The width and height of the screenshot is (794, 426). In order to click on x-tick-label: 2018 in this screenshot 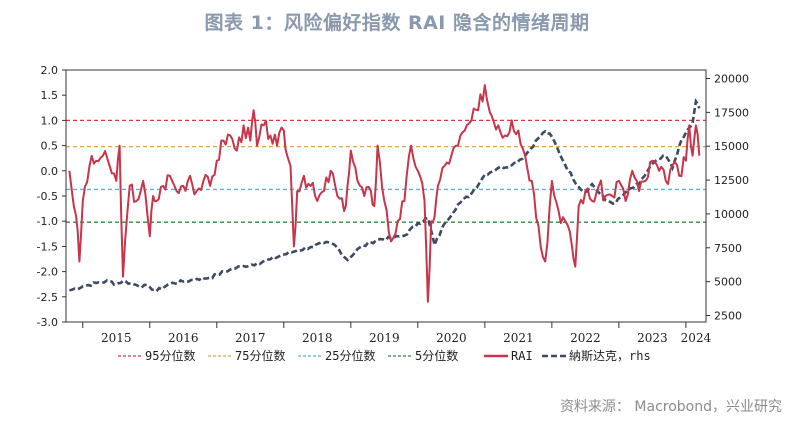, I will do `click(317, 338)`.